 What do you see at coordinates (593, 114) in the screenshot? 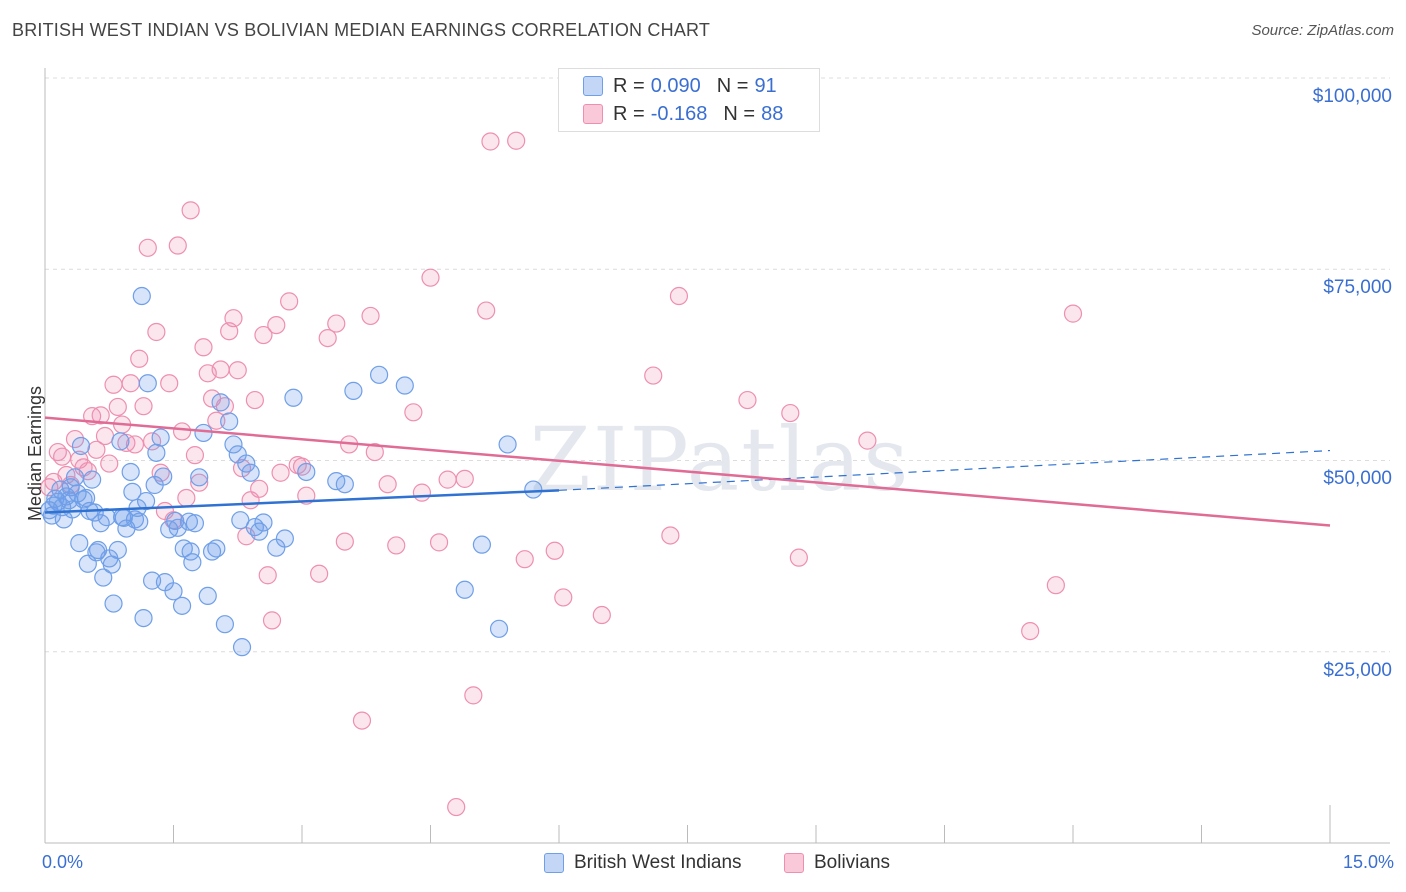
I see `legend-swatch-pink` at bounding box center [593, 114].